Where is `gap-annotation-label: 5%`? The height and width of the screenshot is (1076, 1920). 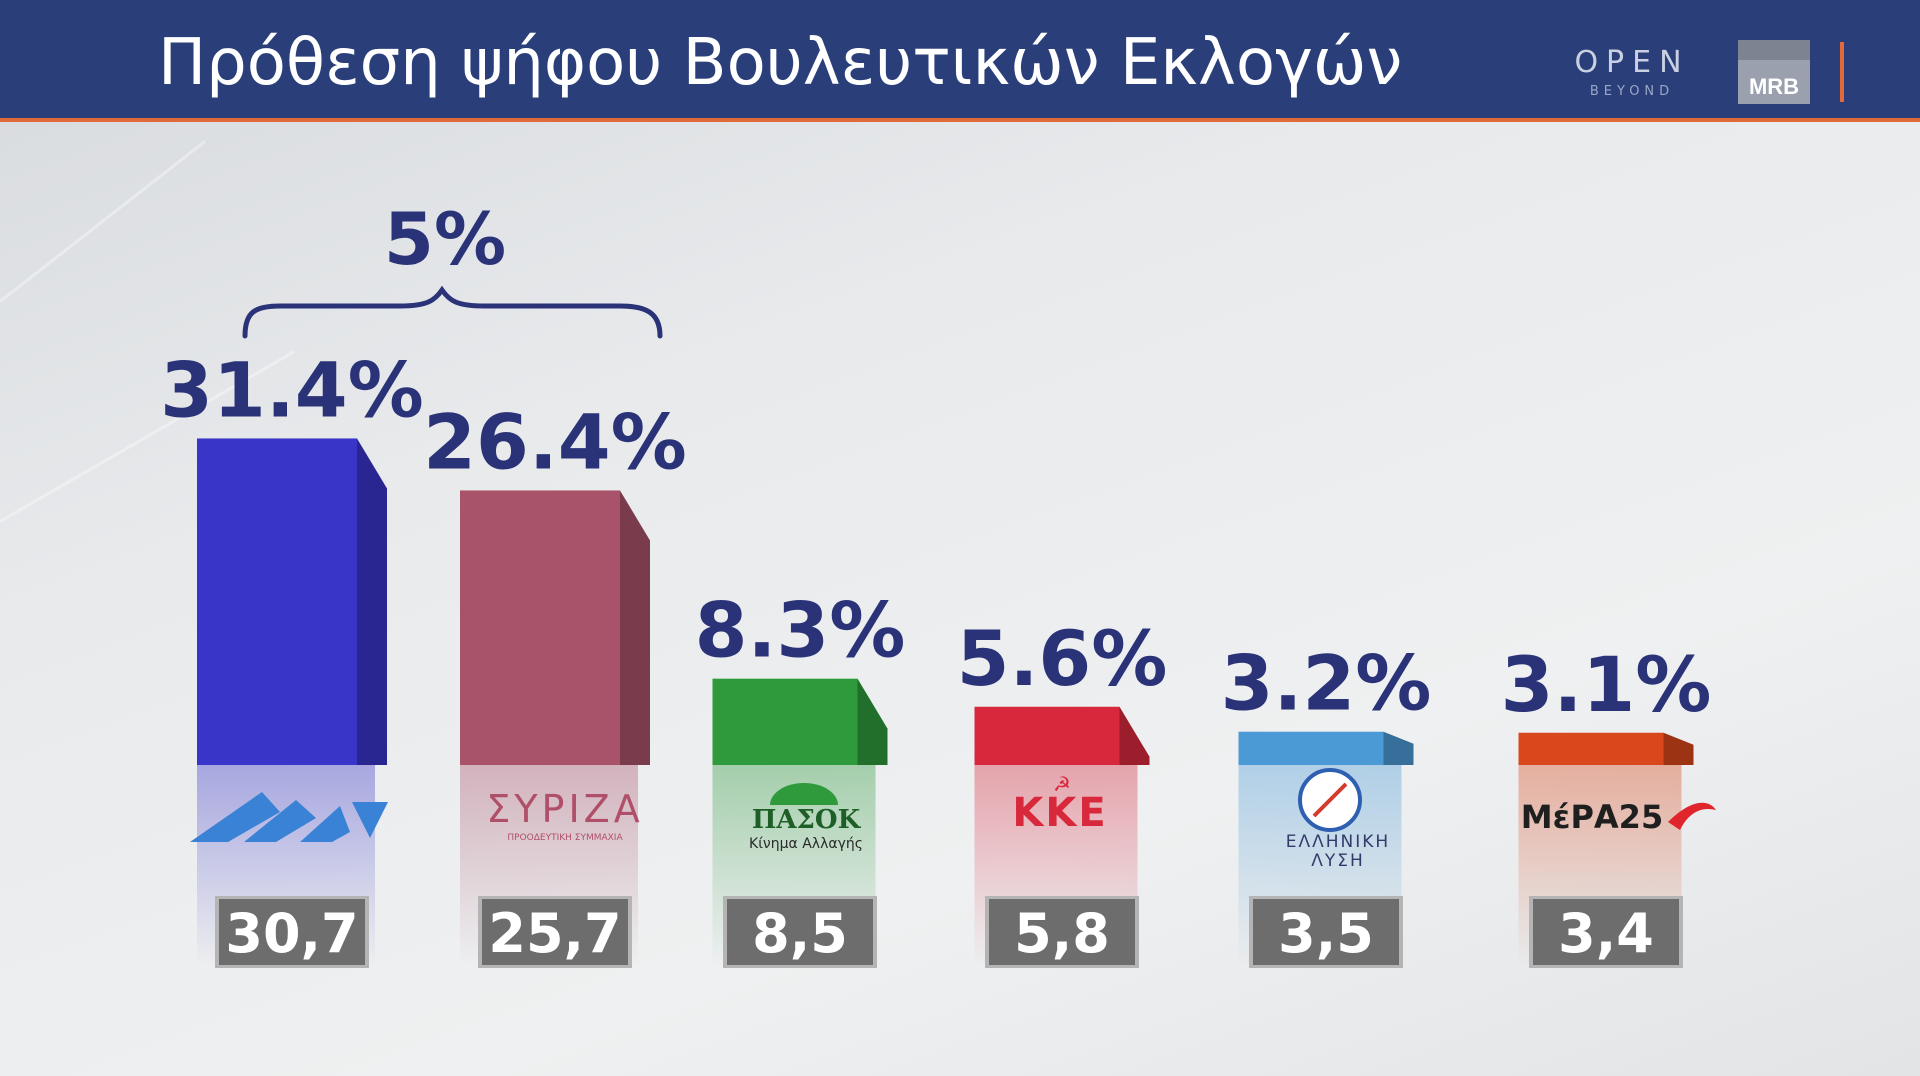 gap-annotation-label: 5% is located at coordinates (445, 239).